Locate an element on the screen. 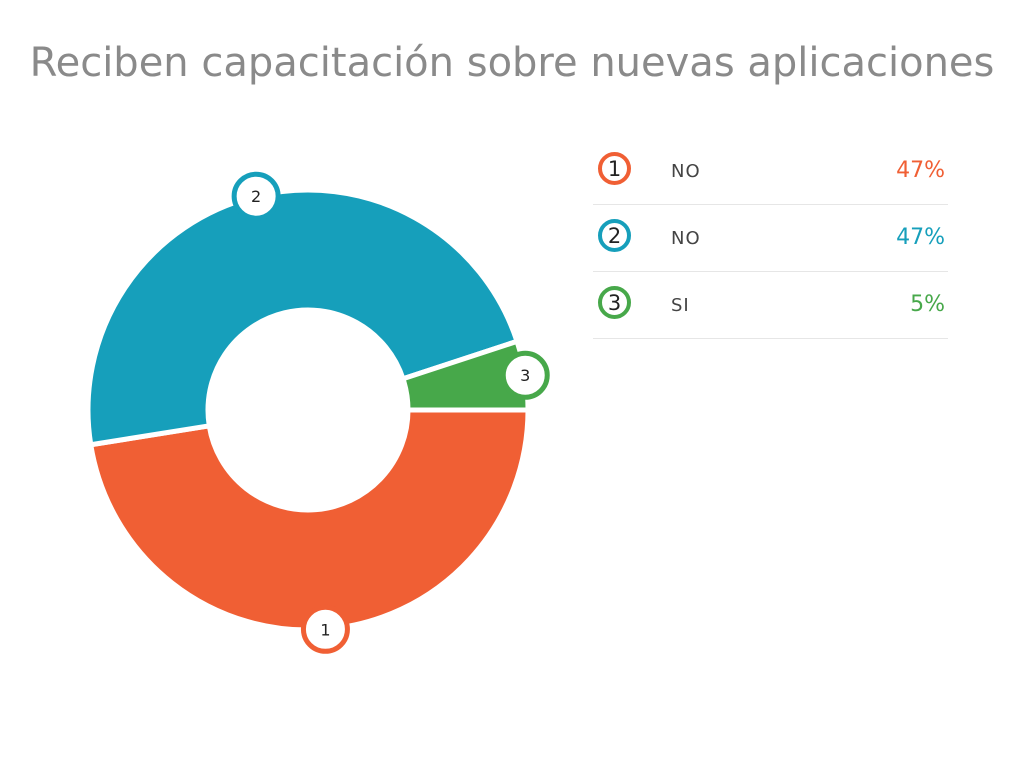 Image resolution: width=1024 pixels, height=768 pixels. legend-marker: 1 is located at coordinates (614, 168).